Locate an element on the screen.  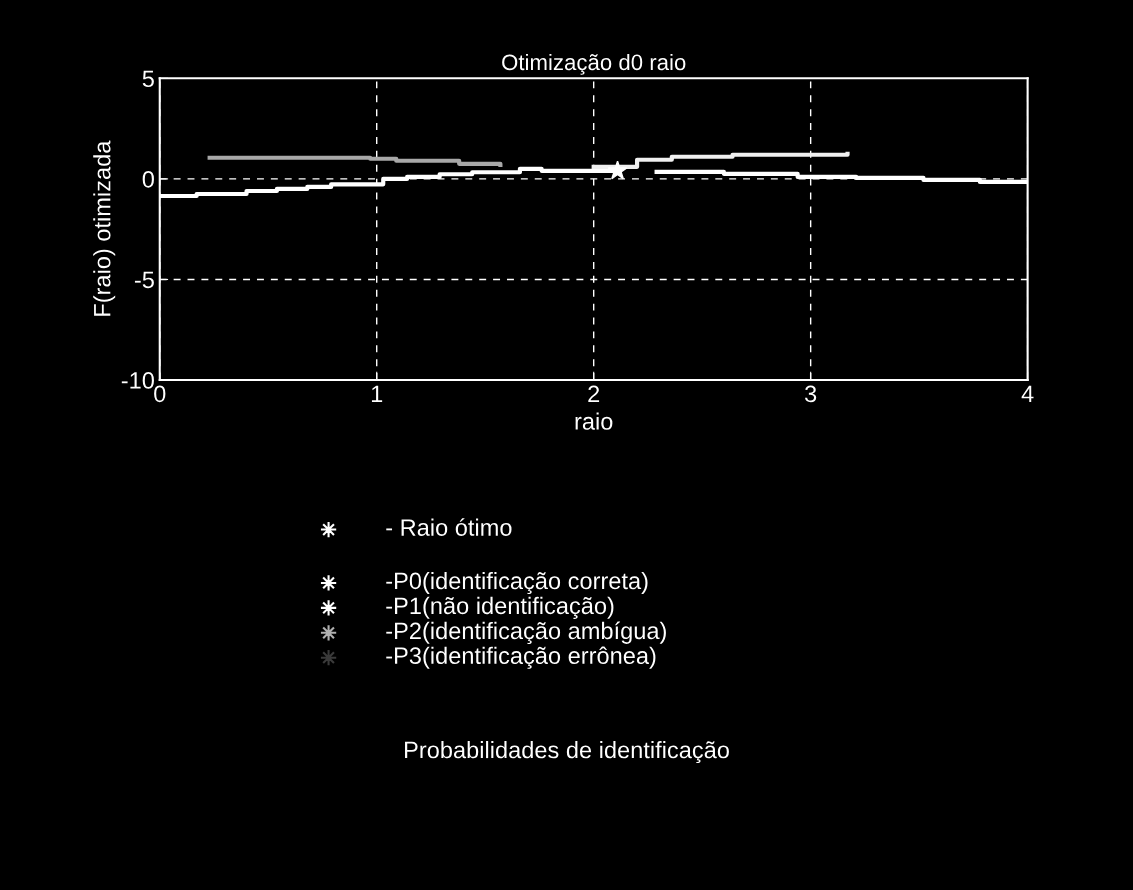
x-tick-label: 3 is located at coordinates (811, 394).